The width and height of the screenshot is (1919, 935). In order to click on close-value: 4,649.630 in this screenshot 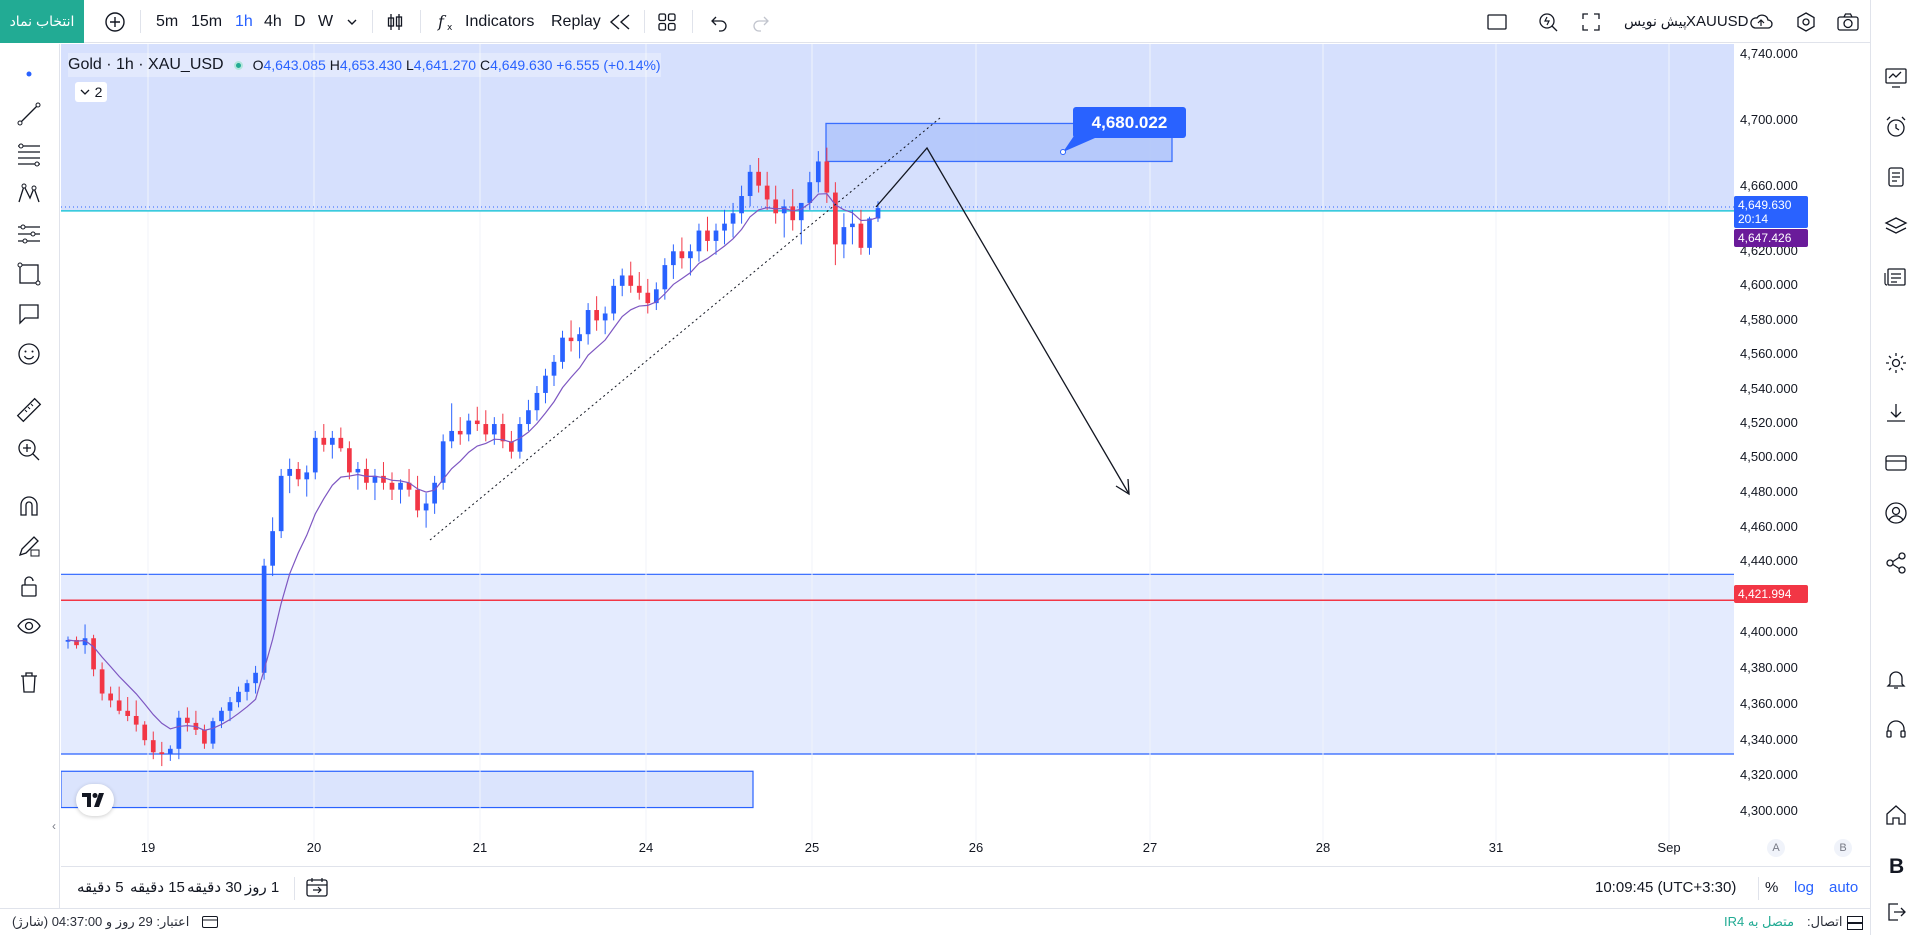, I will do `click(521, 65)`.